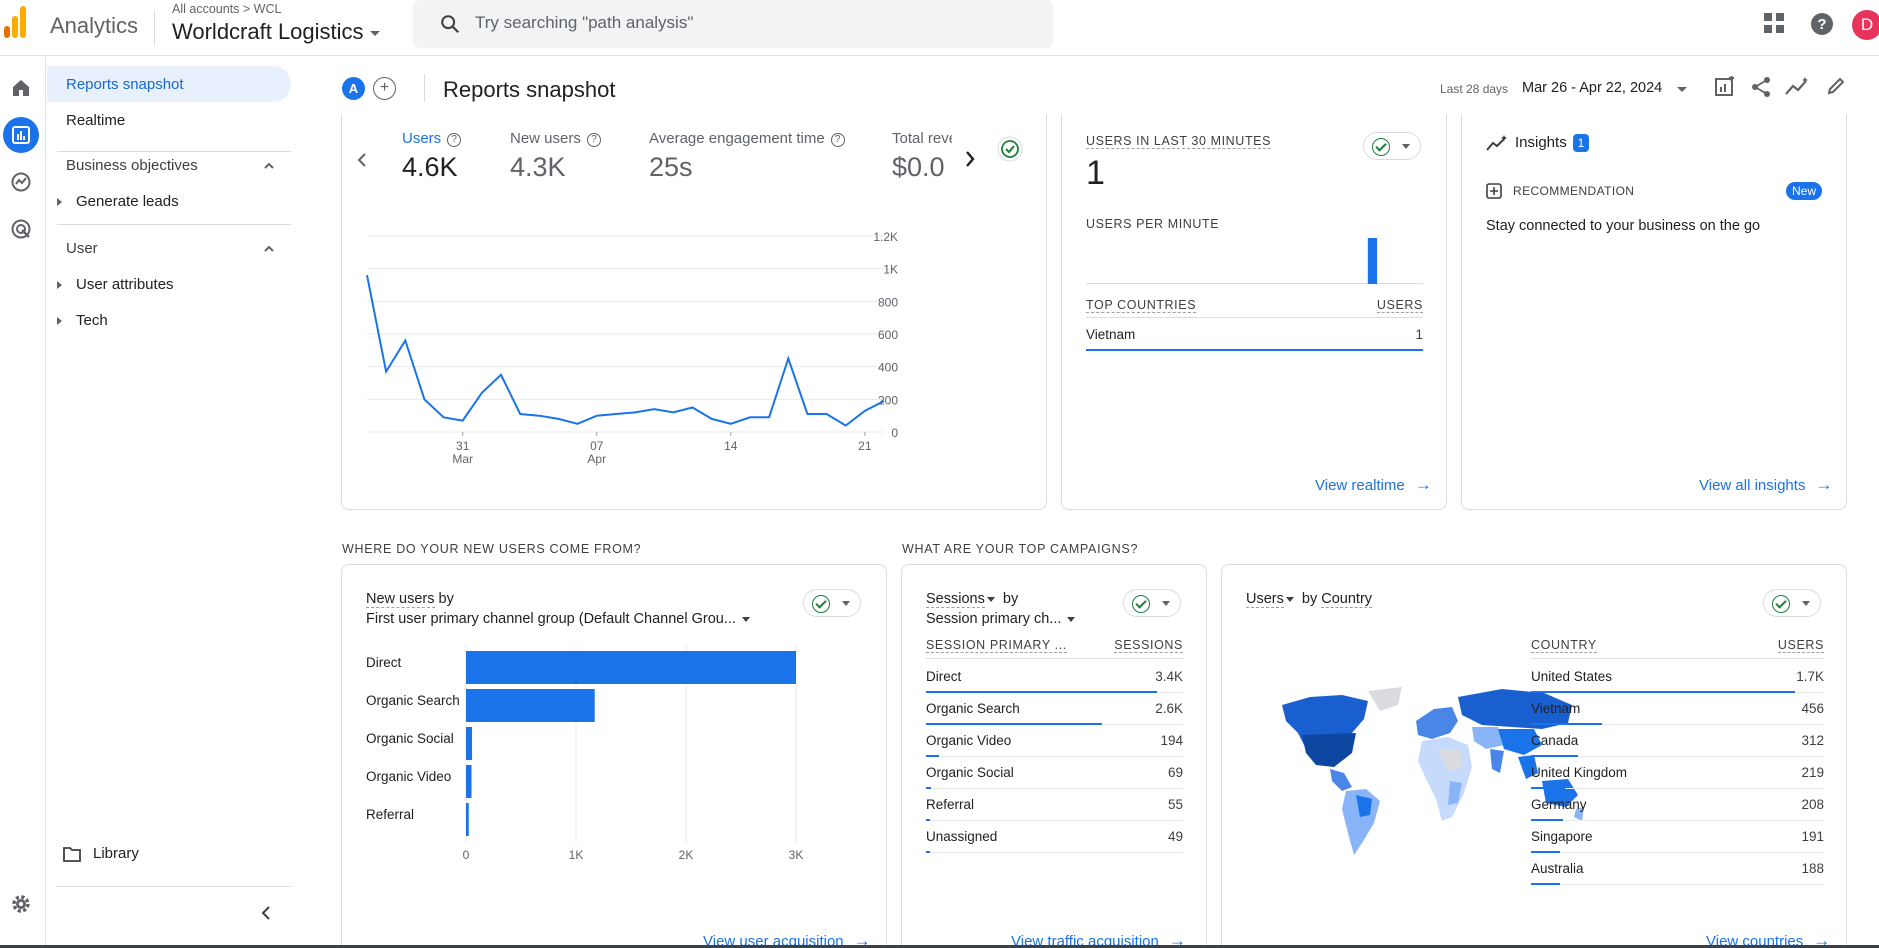 This screenshot has width=1879, height=948. Describe the element at coordinates (1677, 677) in the screenshot. I see `country-row: United States 1.7K` at that location.